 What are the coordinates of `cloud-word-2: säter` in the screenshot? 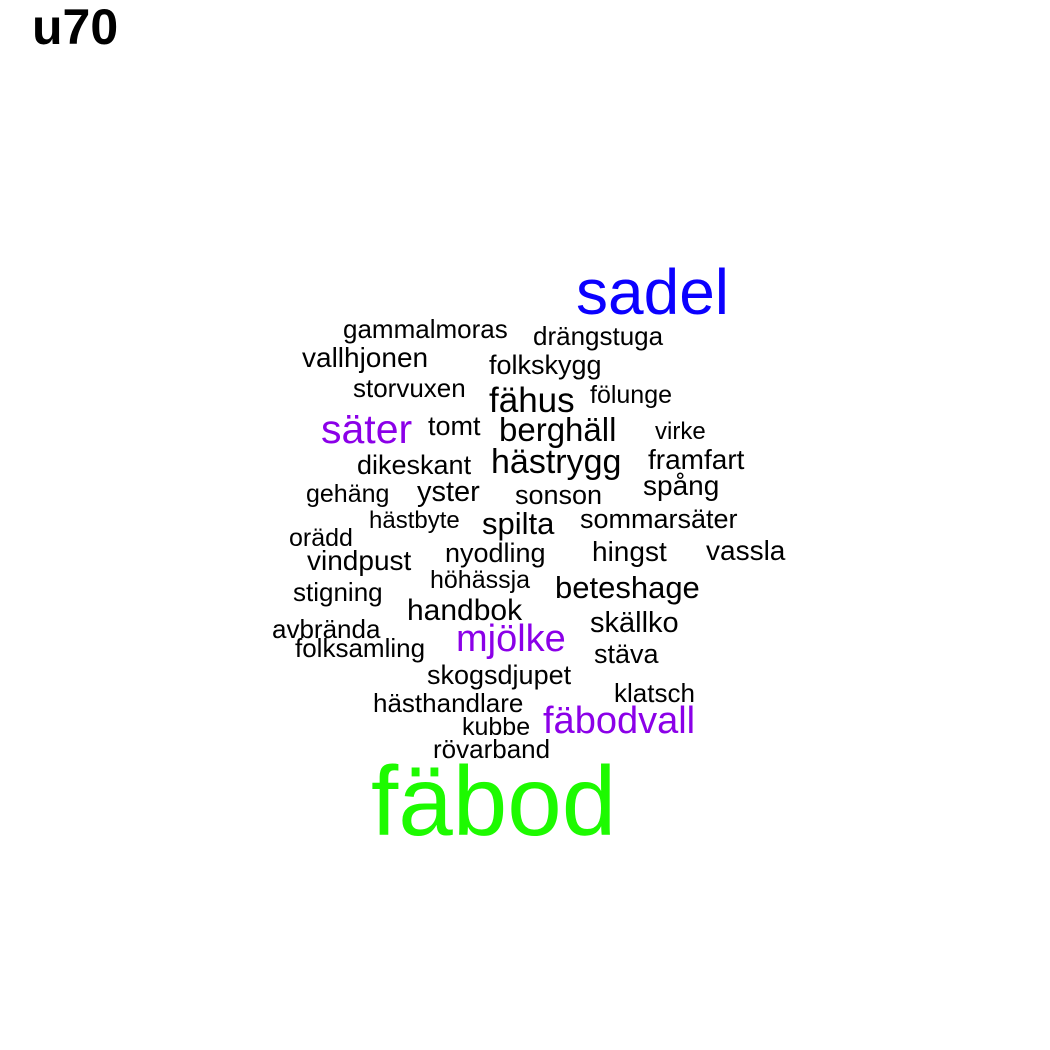 It's located at (367, 429).